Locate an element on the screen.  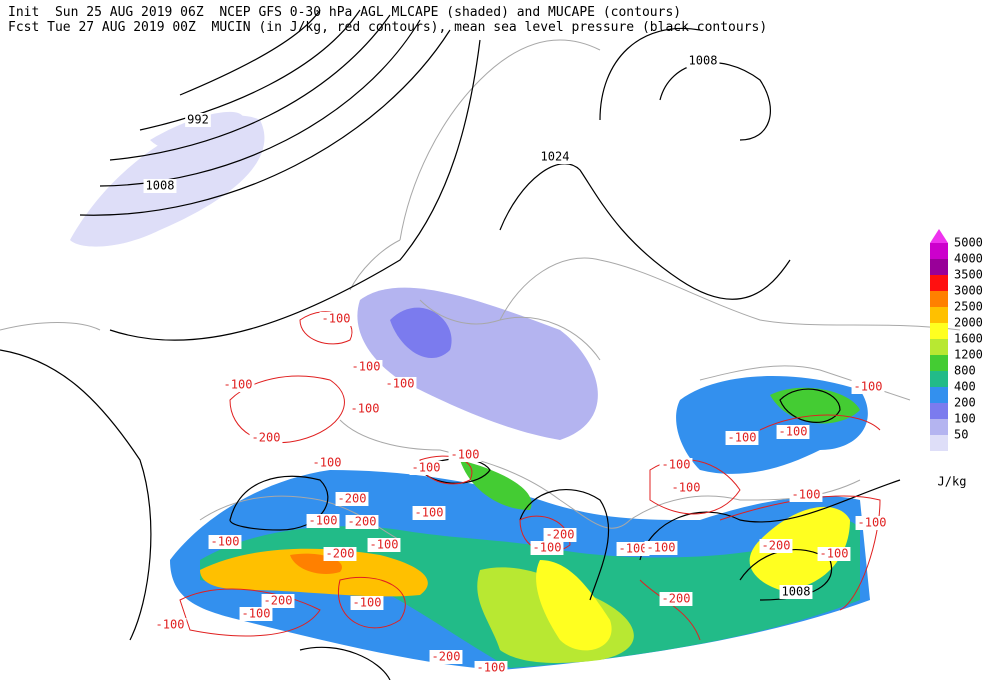
legend-label: 100 is located at coordinates (965, 419).